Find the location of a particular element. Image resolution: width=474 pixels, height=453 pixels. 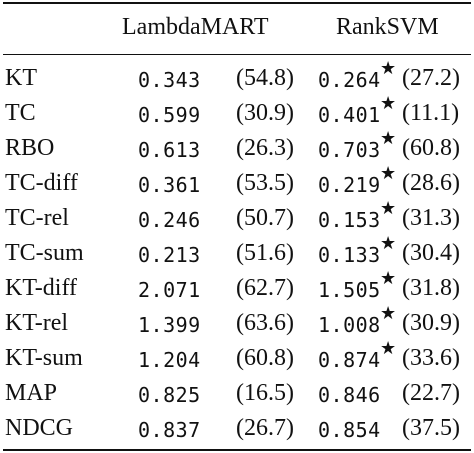

ranksvm-paren-value: (60.8) is located at coordinates (431, 148).